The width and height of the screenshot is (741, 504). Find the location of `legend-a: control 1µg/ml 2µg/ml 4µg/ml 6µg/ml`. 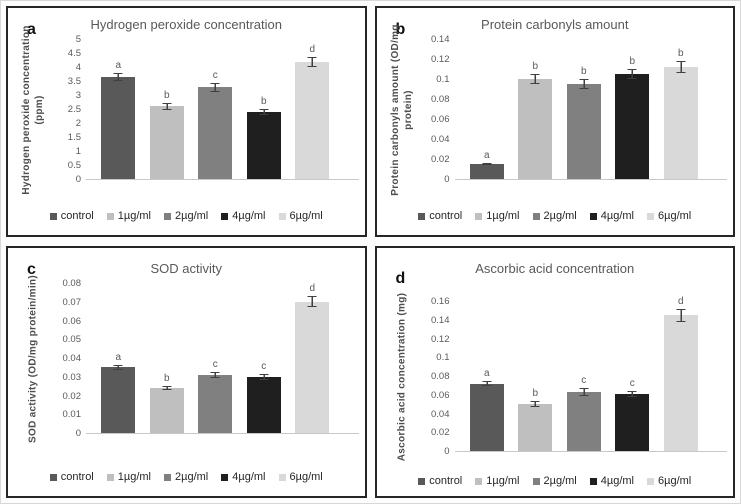

legend-a: control 1µg/ml 2µg/ml 4µg/ml 6µg/ml is located at coordinates (186, 216).